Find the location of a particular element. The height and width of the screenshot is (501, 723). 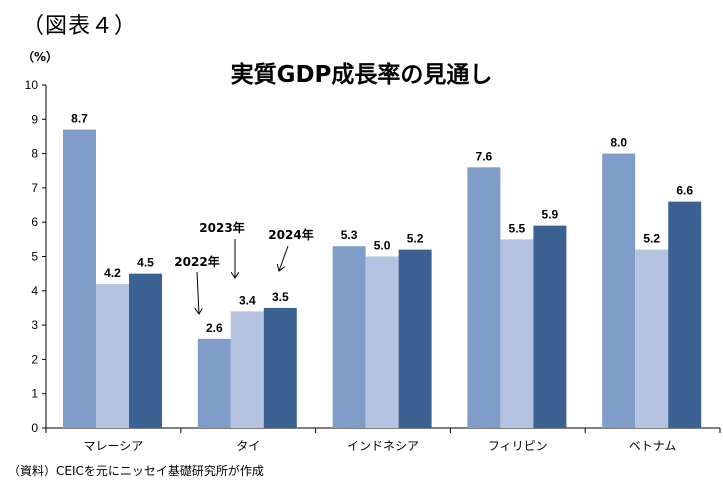

data-label: 4.2 is located at coordinates (112, 273).